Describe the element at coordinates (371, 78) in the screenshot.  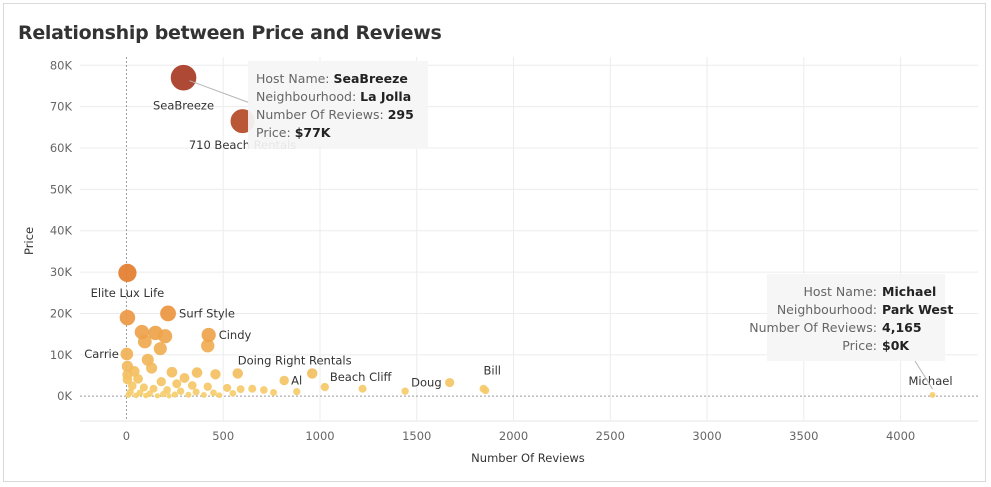
I see `tooltip-value: SeaBreeze` at that location.